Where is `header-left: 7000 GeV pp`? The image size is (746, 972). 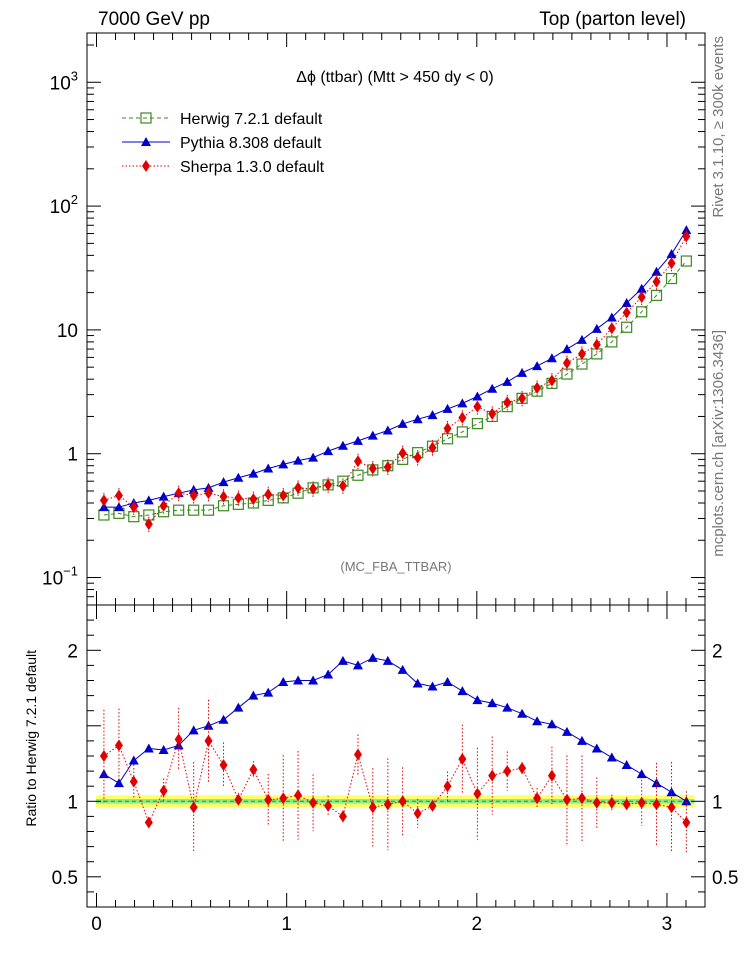
header-left: 7000 GeV pp is located at coordinates (154, 19).